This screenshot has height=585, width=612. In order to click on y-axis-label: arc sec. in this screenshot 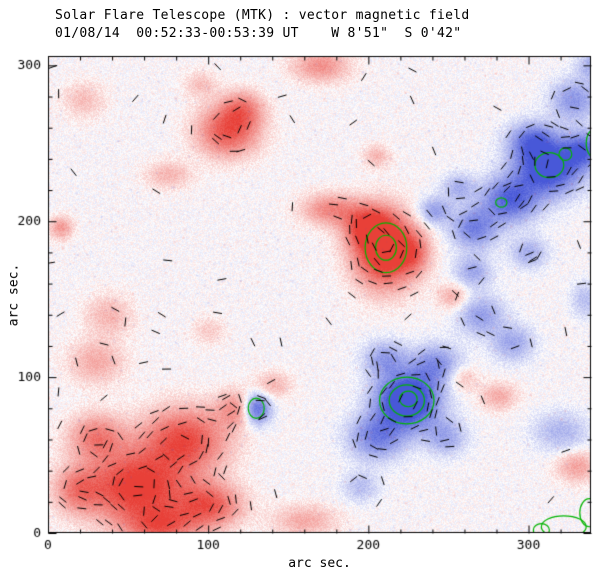, I will do `click(14, 295)`.